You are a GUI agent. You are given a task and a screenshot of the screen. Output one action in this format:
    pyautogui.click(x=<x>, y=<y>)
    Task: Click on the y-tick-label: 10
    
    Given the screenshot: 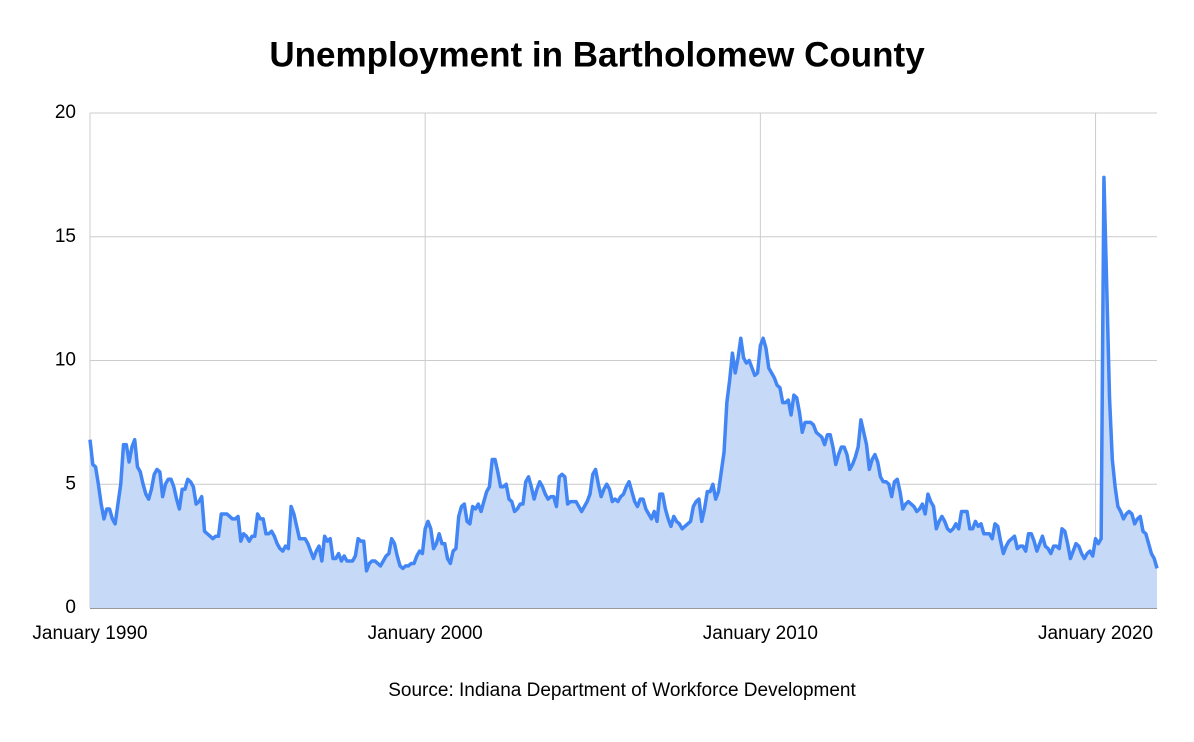 What is the action you would take?
    pyautogui.click(x=65, y=360)
    